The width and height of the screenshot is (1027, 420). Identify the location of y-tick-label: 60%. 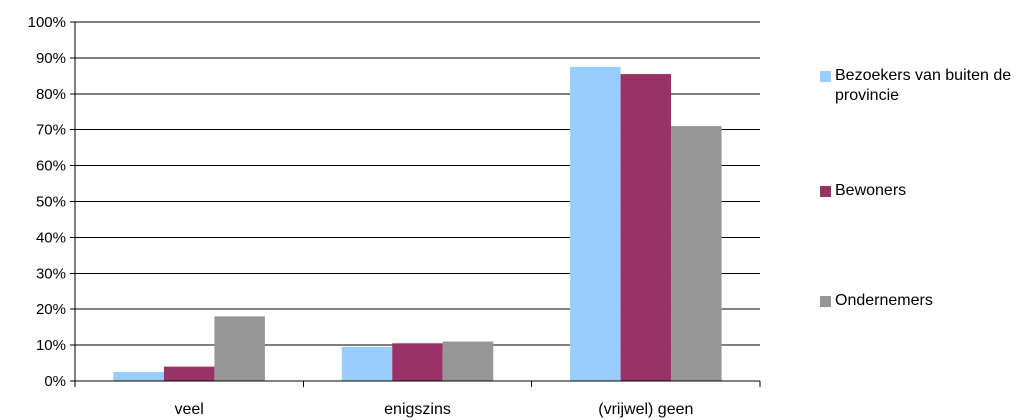
(51, 166).